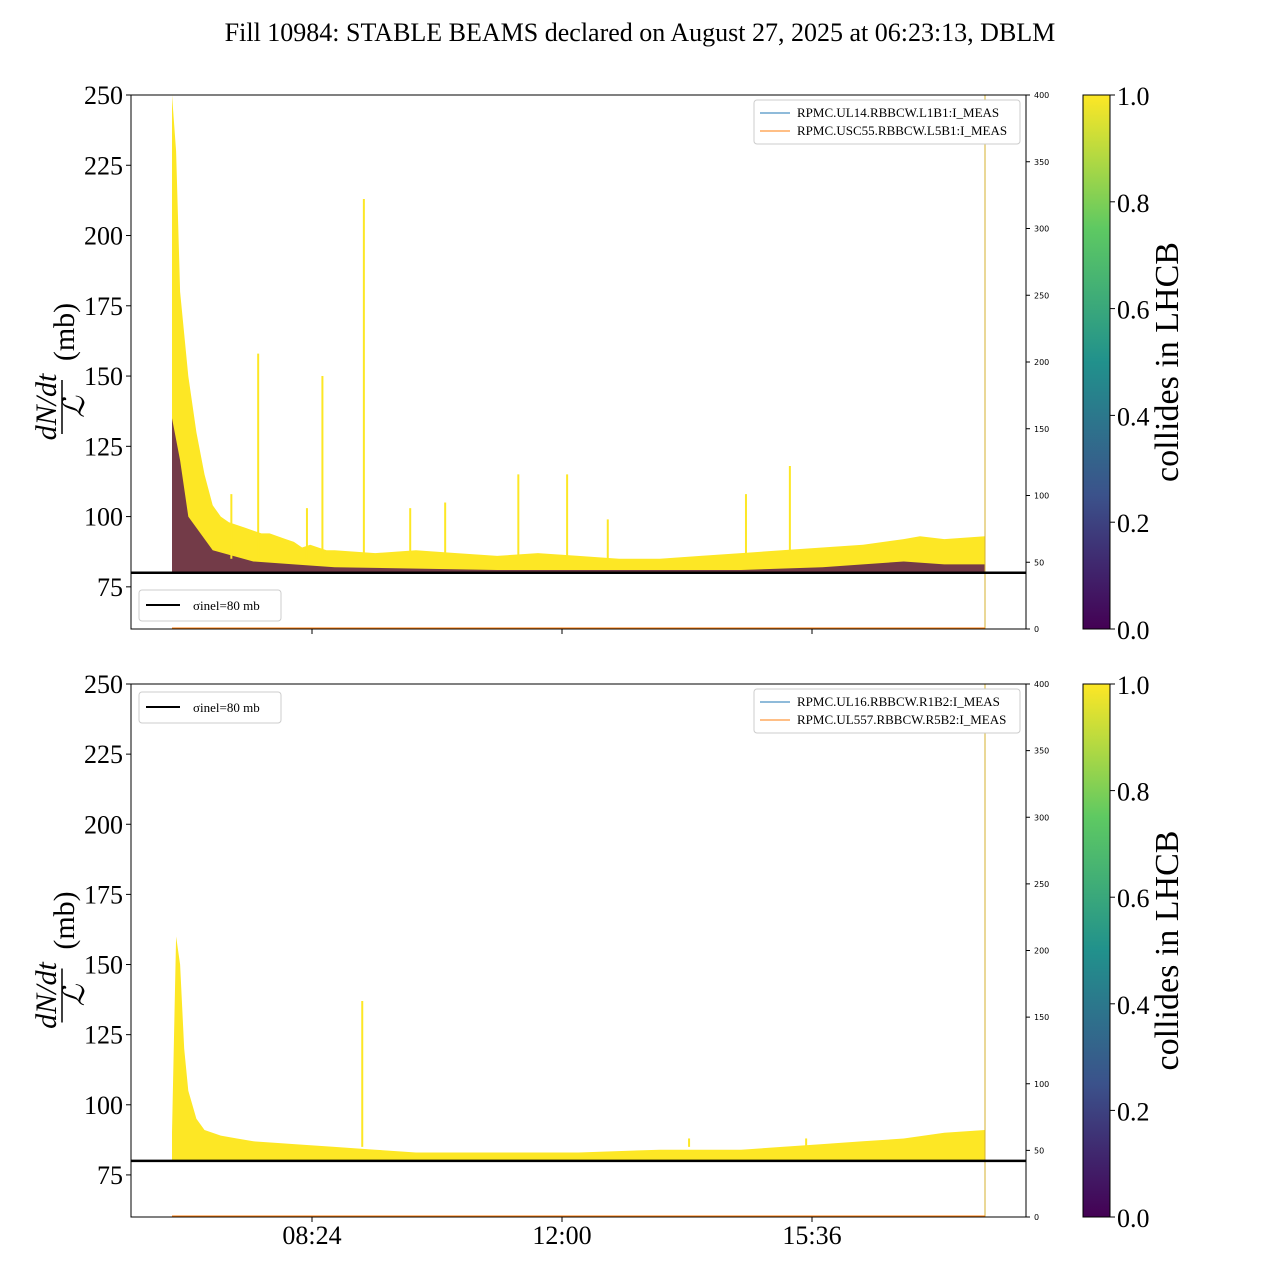 The height and width of the screenshot is (1280, 1280). I want to click on series-legend-label-0: RPMC.UL14.RBBCW.L1B1:I_MEAS, so click(898, 112).